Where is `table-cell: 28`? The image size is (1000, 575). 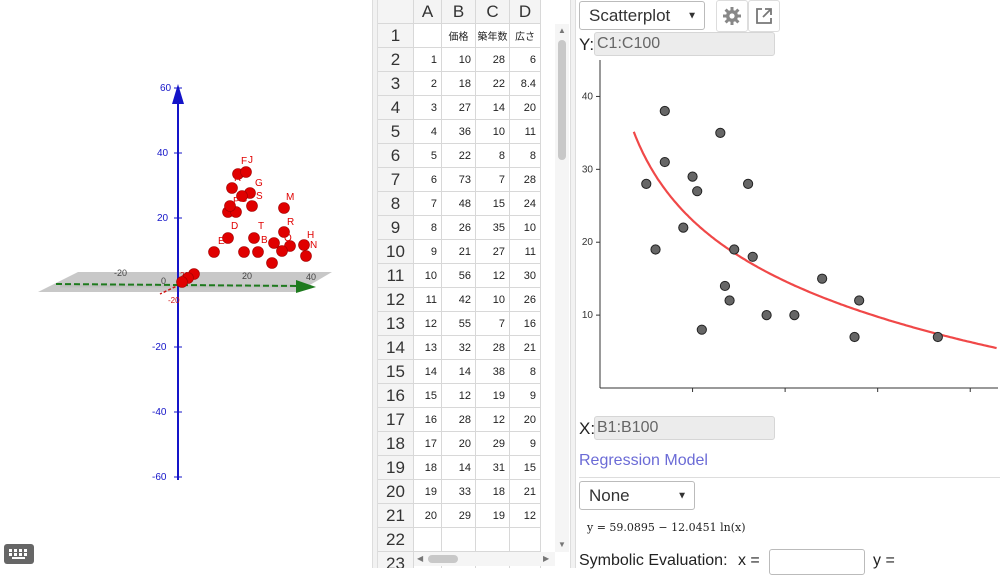
table-cell: 28 is located at coordinates (459, 420).